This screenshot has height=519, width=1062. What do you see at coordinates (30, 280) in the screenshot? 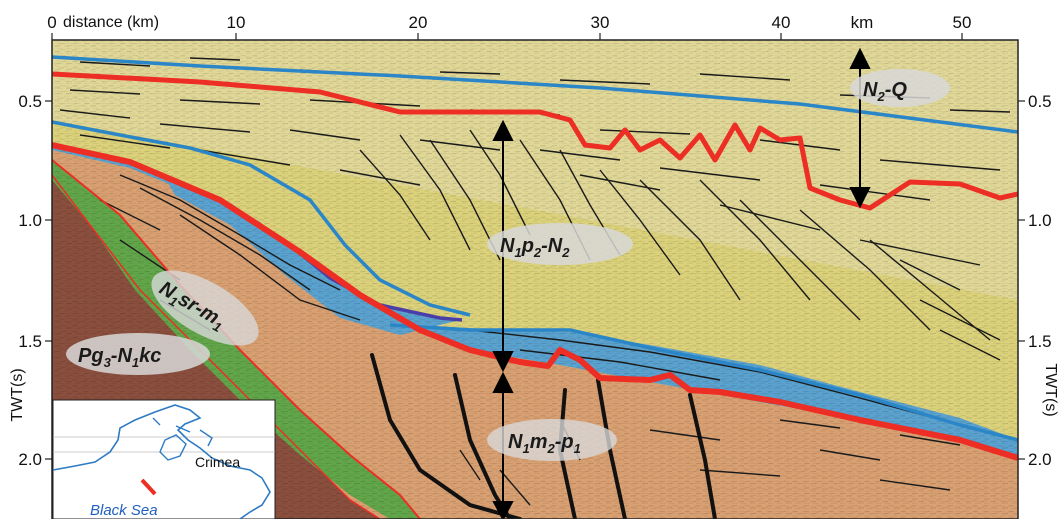
I see `left-axis: 0.5 1.0 1.5 2.0 TWT(s)` at bounding box center [30, 280].